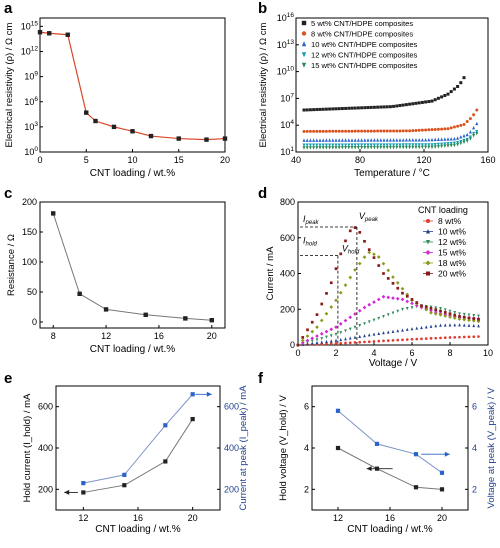 This screenshot has width=500, height=548. I want to click on panel-d-annotation-vhold: Vhold, so click(351, 250).